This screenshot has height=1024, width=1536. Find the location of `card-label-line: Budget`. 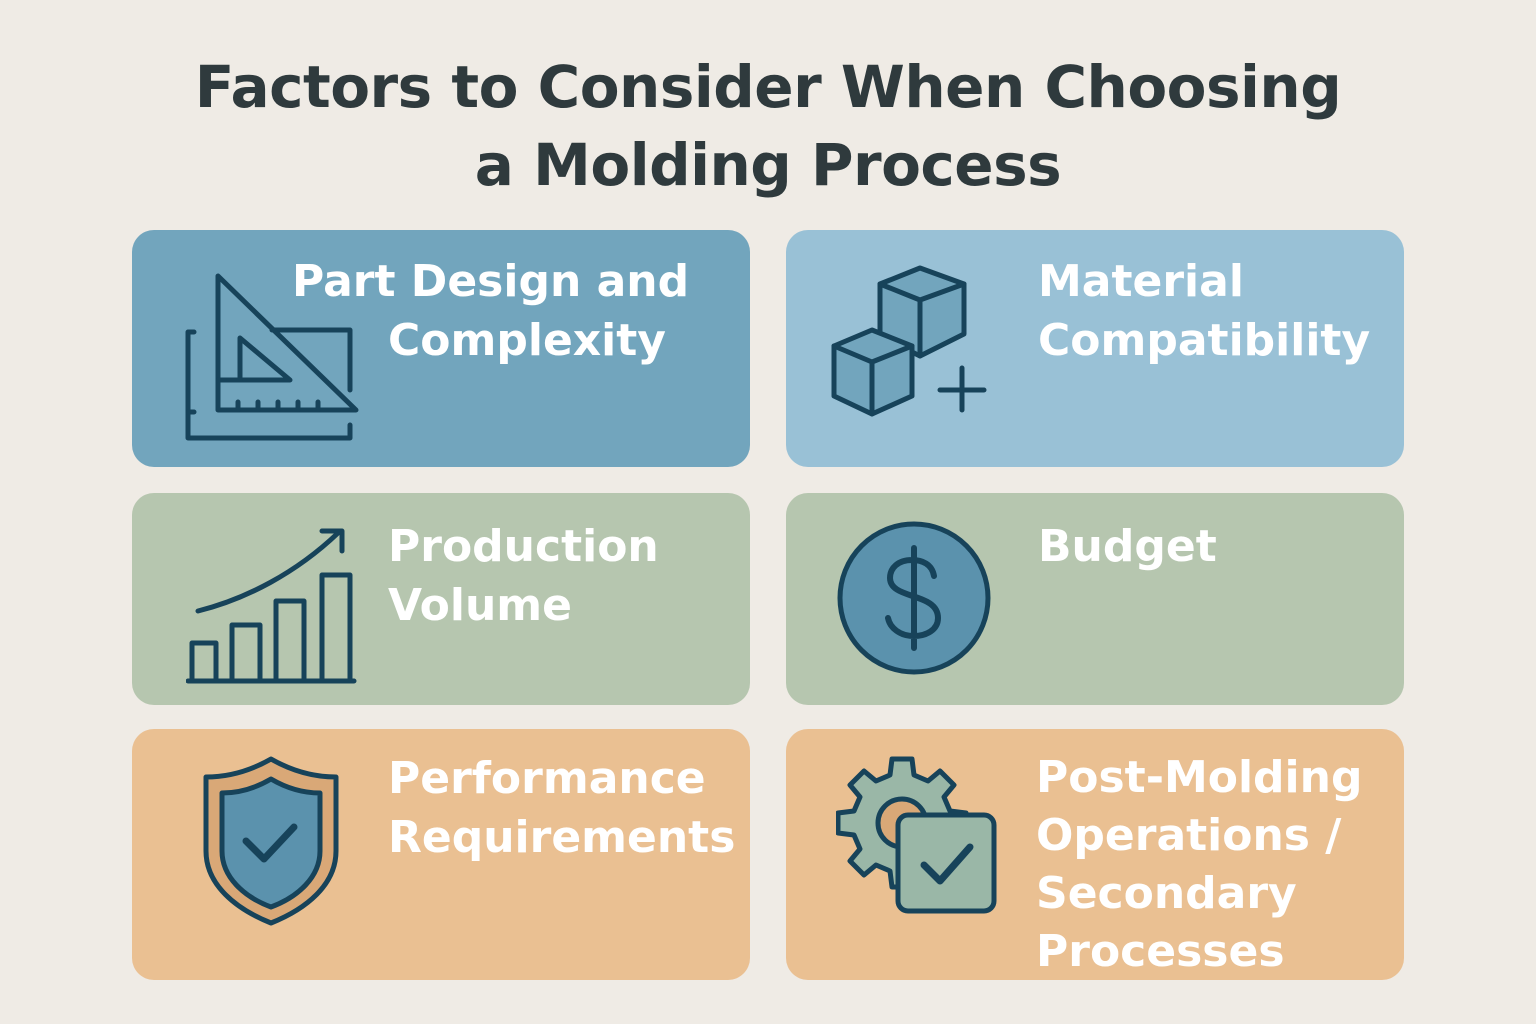

card-label-line: Budget is located at coordinates (1127, 546).